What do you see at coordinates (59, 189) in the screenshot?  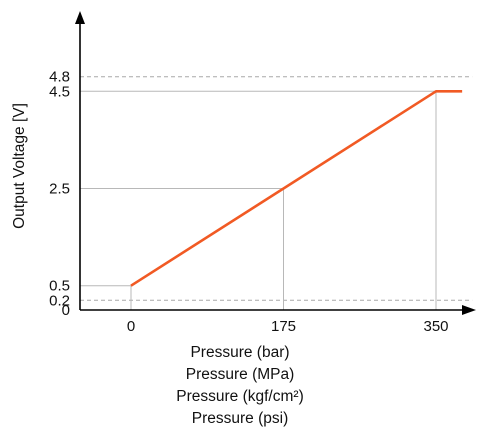 I see `y-tick-label: 2.5` at bounding box center [59, 189].